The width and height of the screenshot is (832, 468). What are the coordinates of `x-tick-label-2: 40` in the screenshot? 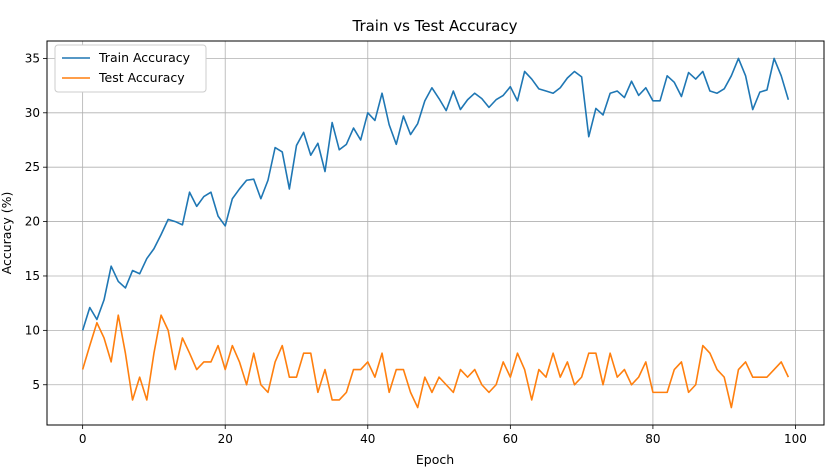 It's located at (367, 439).